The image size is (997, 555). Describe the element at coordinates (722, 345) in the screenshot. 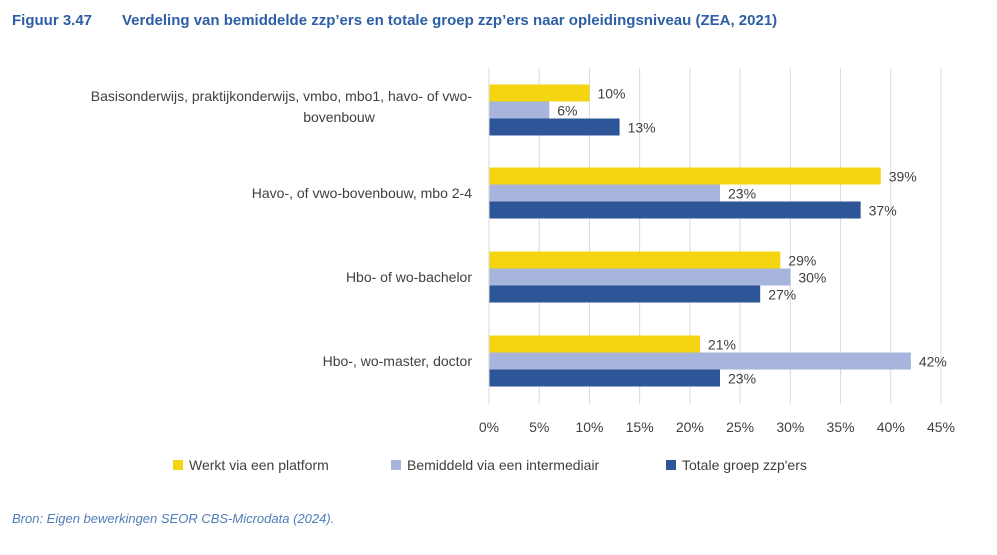

I see `data-label: 21%` at that location.